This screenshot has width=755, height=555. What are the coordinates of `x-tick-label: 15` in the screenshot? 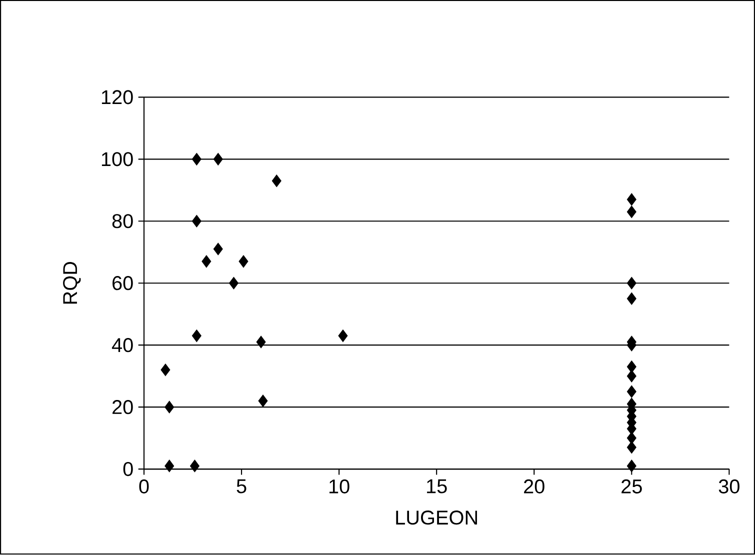 It's located at (437, 487).